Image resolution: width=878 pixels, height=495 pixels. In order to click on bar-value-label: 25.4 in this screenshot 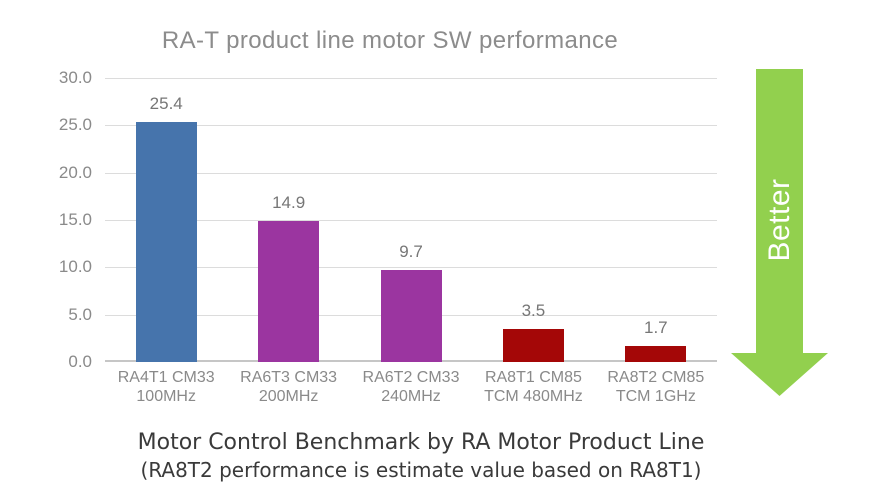, I will do `click(166, 103)`.